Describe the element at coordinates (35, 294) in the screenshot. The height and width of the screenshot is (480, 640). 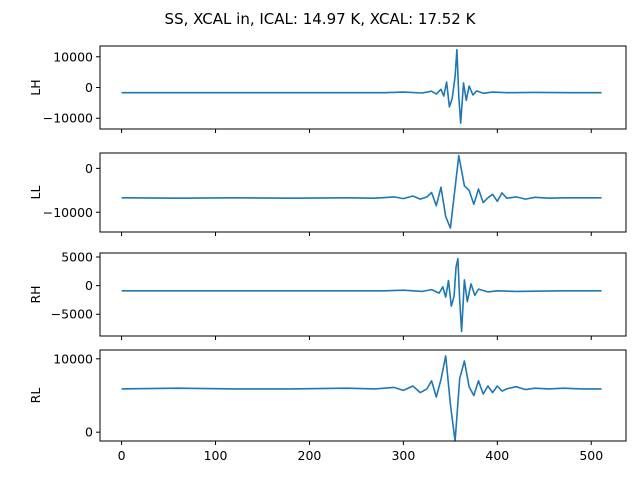
I see `y-axis-label: RH` at that location.